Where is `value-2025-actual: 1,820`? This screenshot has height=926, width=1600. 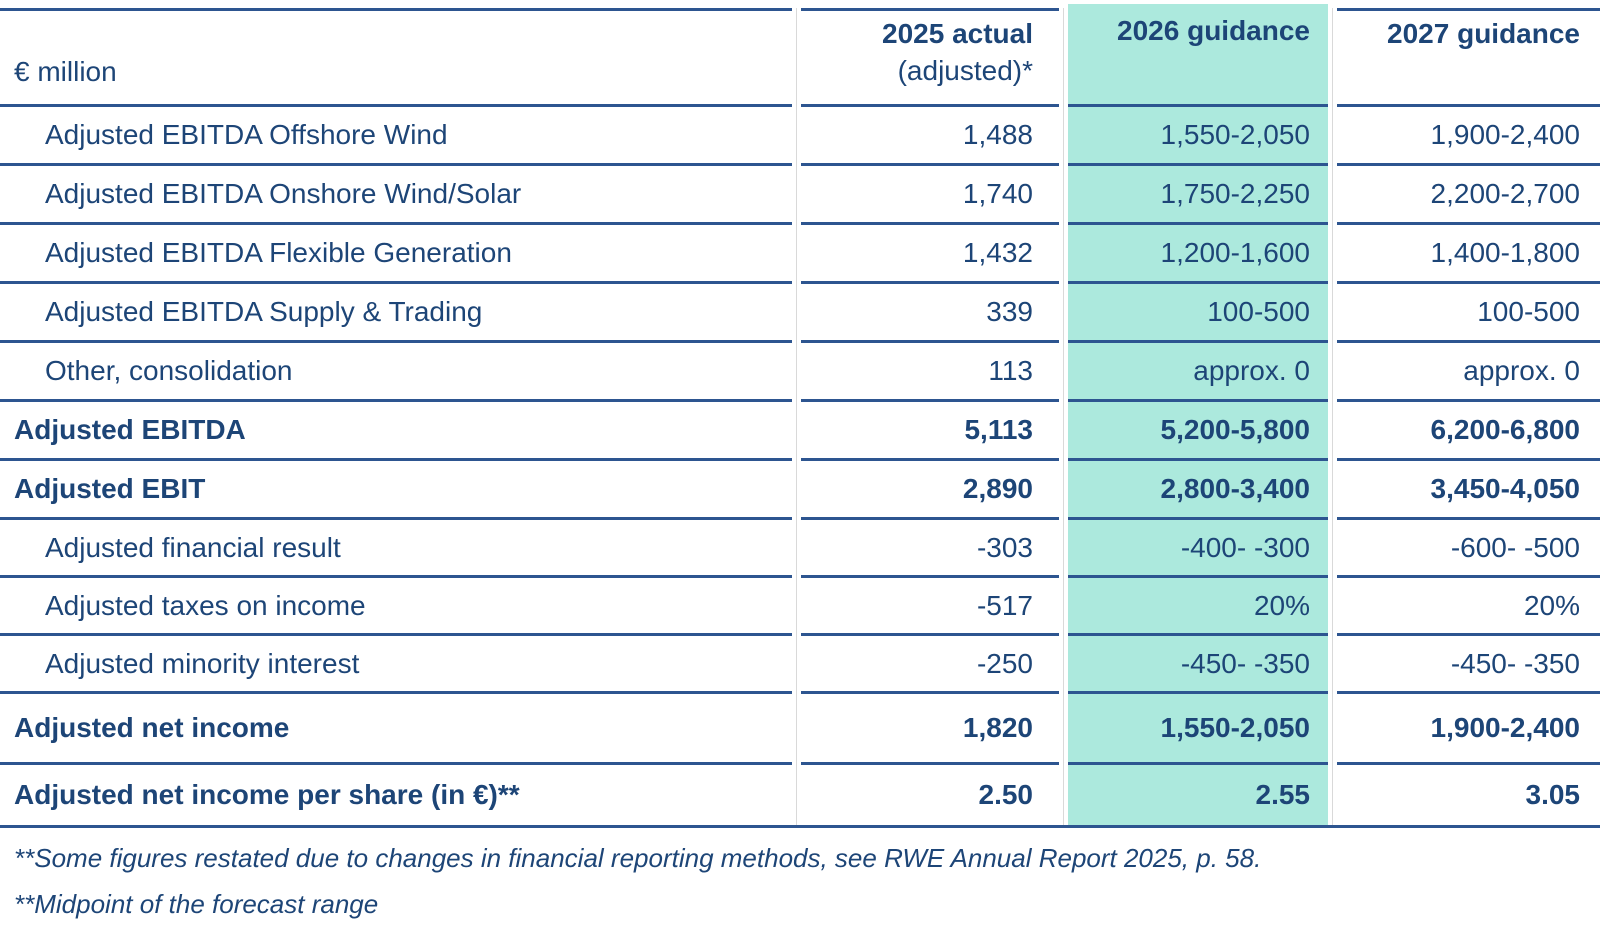 value-2025-actual: 1,820 is located at coordinates (930, 729).